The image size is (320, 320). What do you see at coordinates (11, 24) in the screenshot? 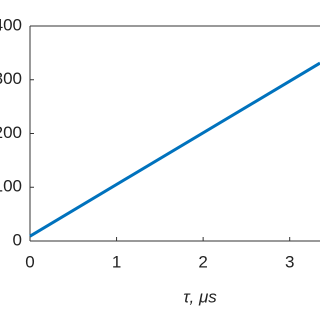
I see `y-tick-label: 400` at bounding box center [11, 24].